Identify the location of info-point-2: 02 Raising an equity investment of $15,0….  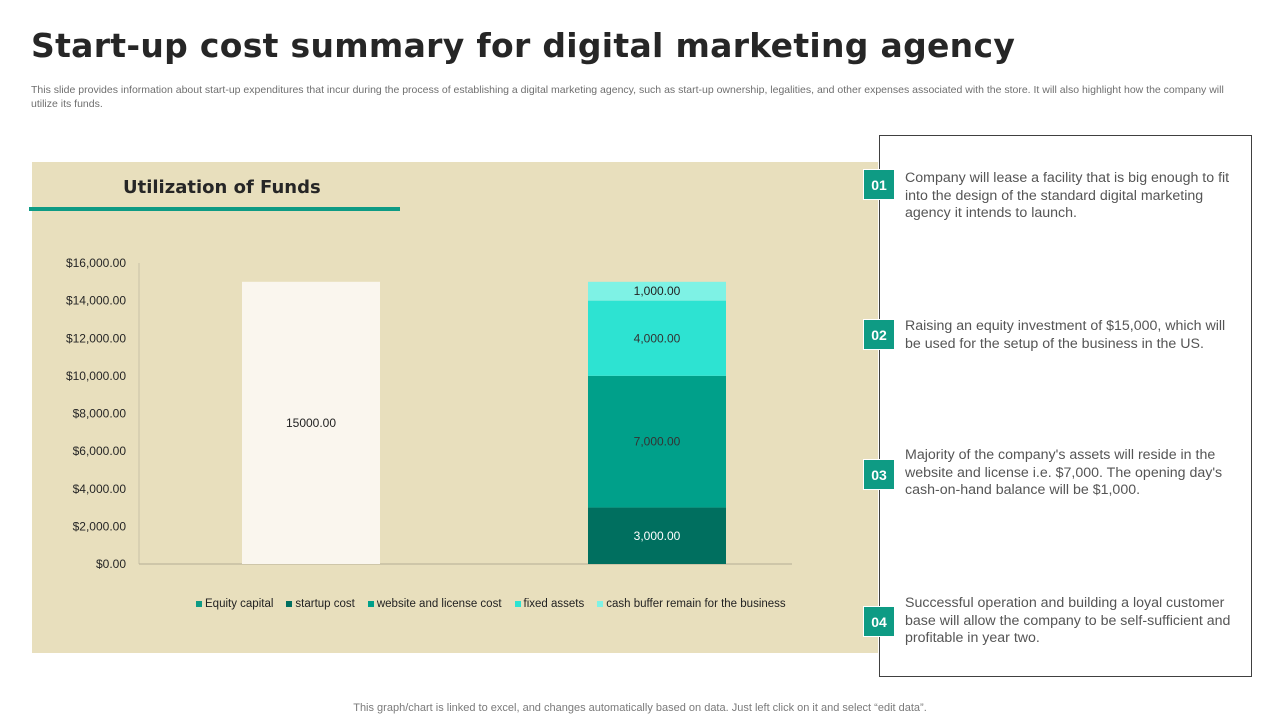
(1053, 331).